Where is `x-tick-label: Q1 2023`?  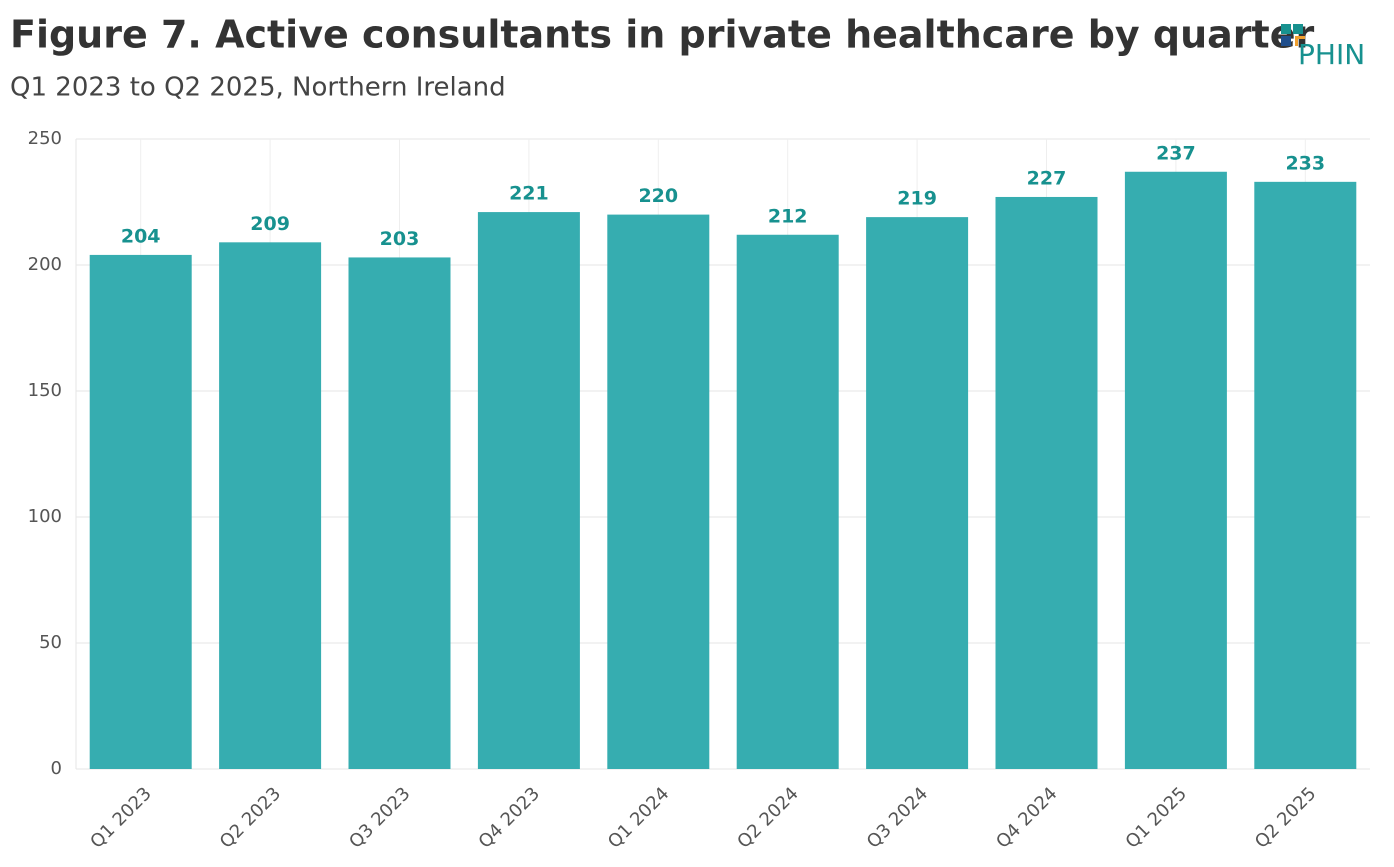 x-tick-label: Q1 2023 is located at coordinates (120, 817).